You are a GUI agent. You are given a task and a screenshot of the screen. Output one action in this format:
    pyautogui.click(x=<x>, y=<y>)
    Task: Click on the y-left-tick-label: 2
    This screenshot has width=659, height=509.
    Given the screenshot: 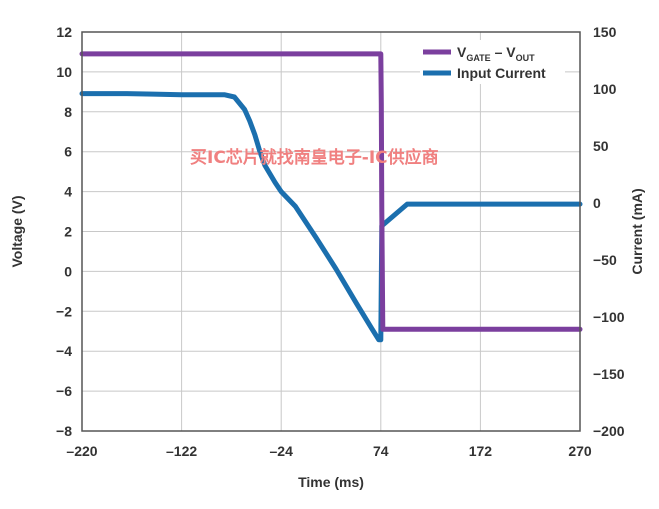 What is the action you would take?
    pyautogui.click(x=68, y=232)
    